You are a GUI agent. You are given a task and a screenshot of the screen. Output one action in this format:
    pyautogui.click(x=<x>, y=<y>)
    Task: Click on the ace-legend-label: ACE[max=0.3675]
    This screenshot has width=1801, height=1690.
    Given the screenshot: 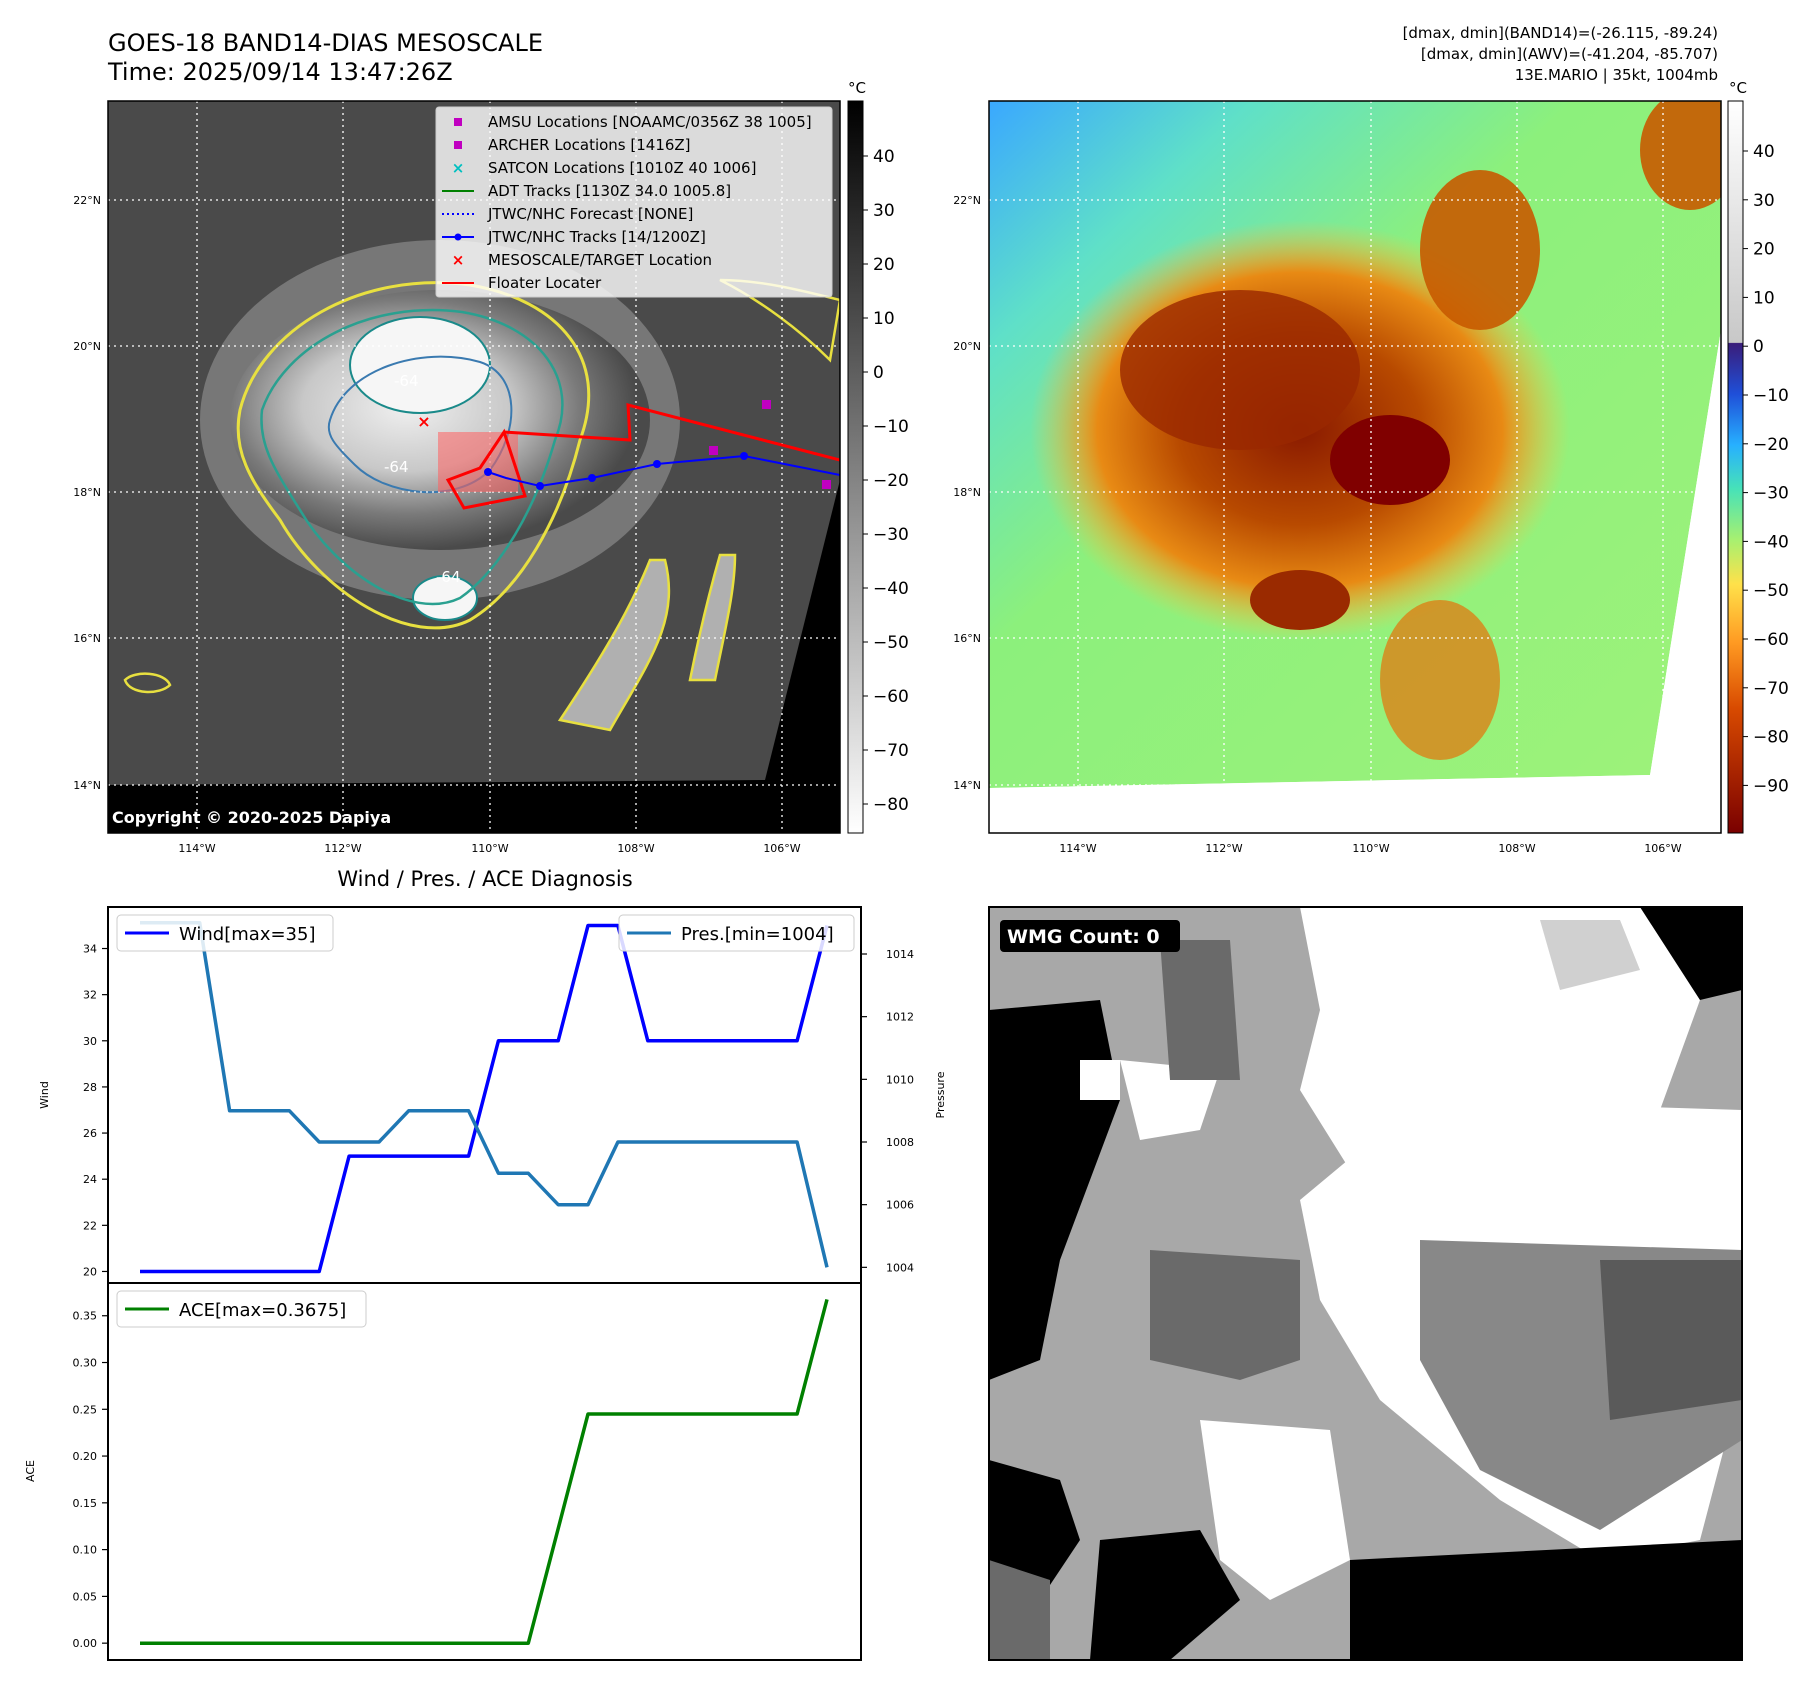 What is the action you would take?
    pyautogui.click(x=262, y=1310)
    